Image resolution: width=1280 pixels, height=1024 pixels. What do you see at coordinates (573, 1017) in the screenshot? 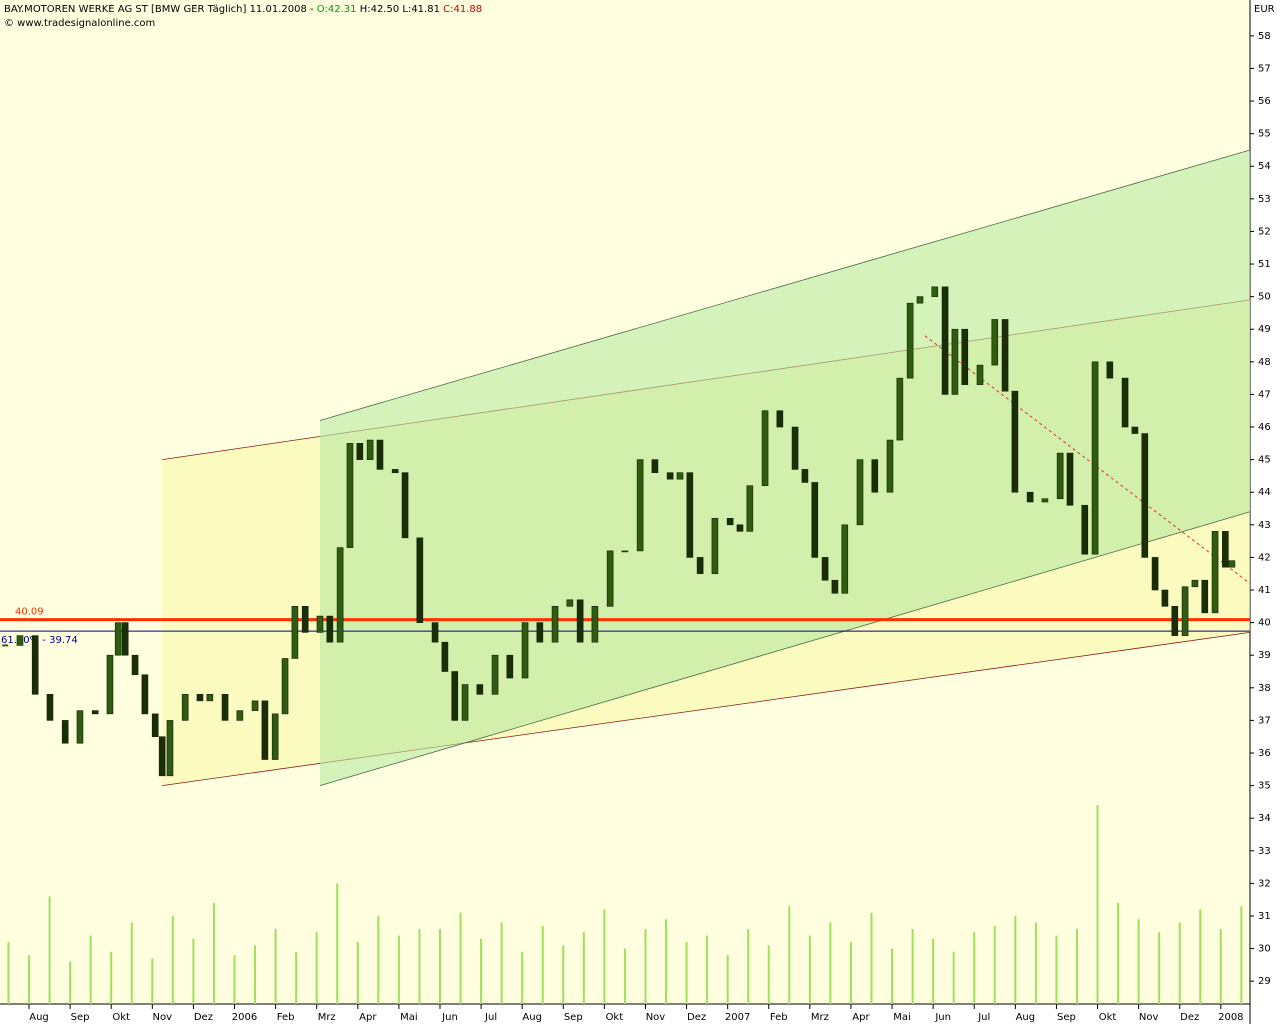
I see `x-tick-label: Sep` at bounding box center [573, 1017].